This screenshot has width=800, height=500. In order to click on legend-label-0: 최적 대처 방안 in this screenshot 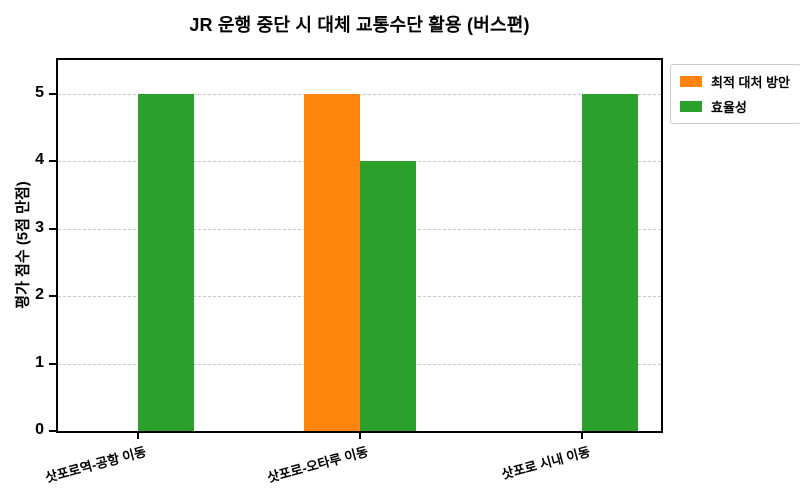, I will do `click(750, 82)`.